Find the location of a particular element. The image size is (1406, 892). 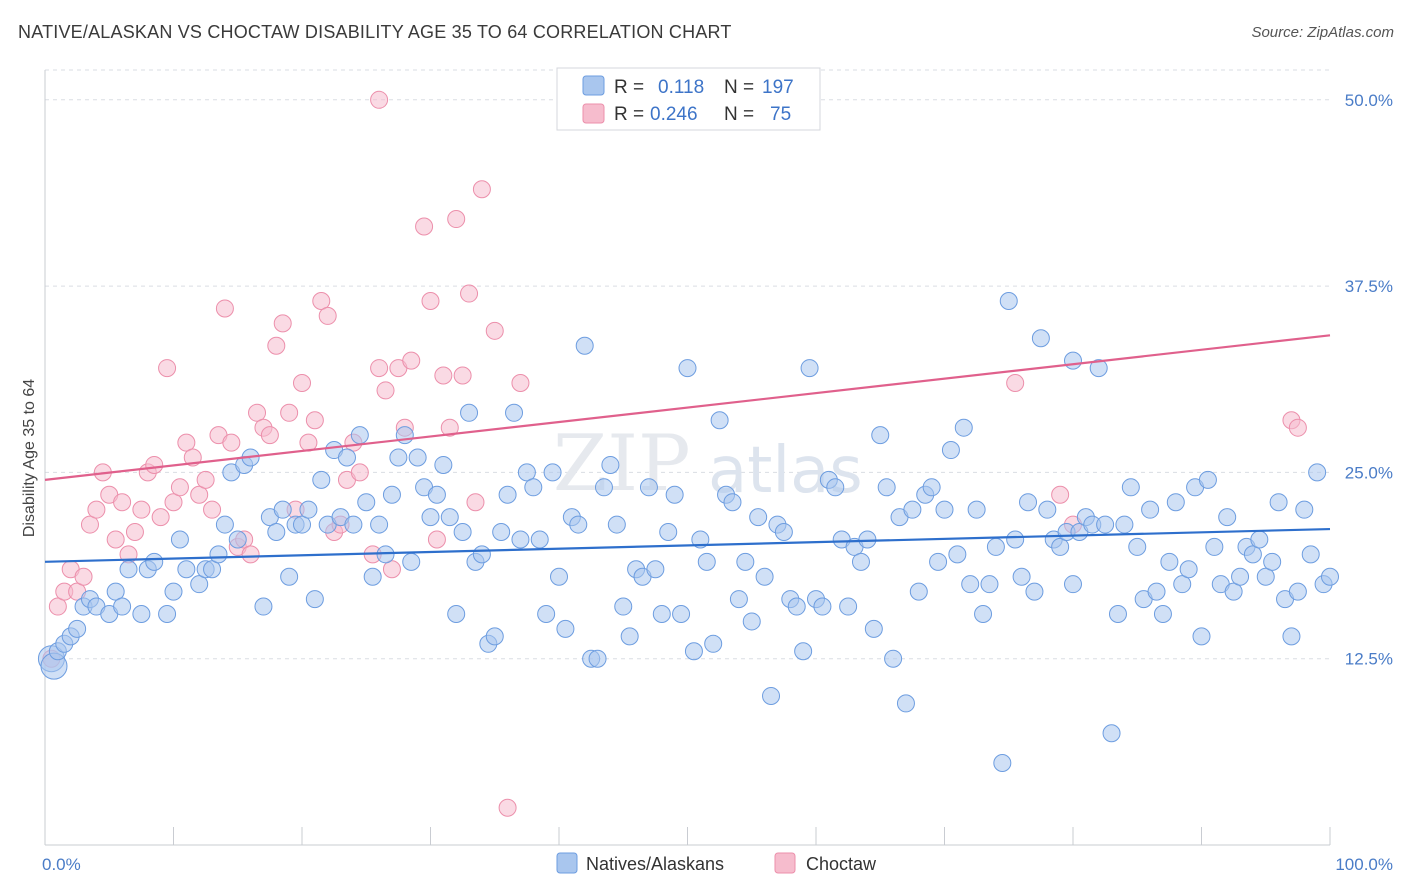

legend-n-label-1: N = is located at coordinates (739, 87).